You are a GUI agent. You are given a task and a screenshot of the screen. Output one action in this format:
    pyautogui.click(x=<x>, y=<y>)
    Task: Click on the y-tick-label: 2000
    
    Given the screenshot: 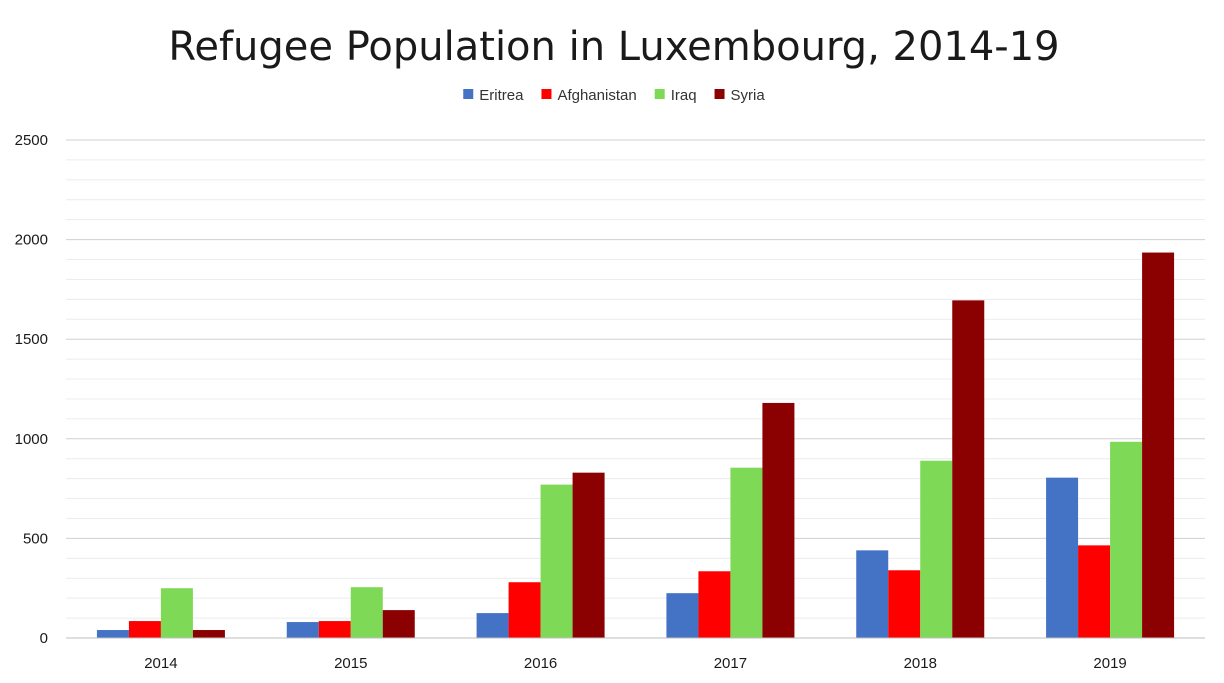 What is the action you would take?
    pyautogui.click(x=31, y=240)
    